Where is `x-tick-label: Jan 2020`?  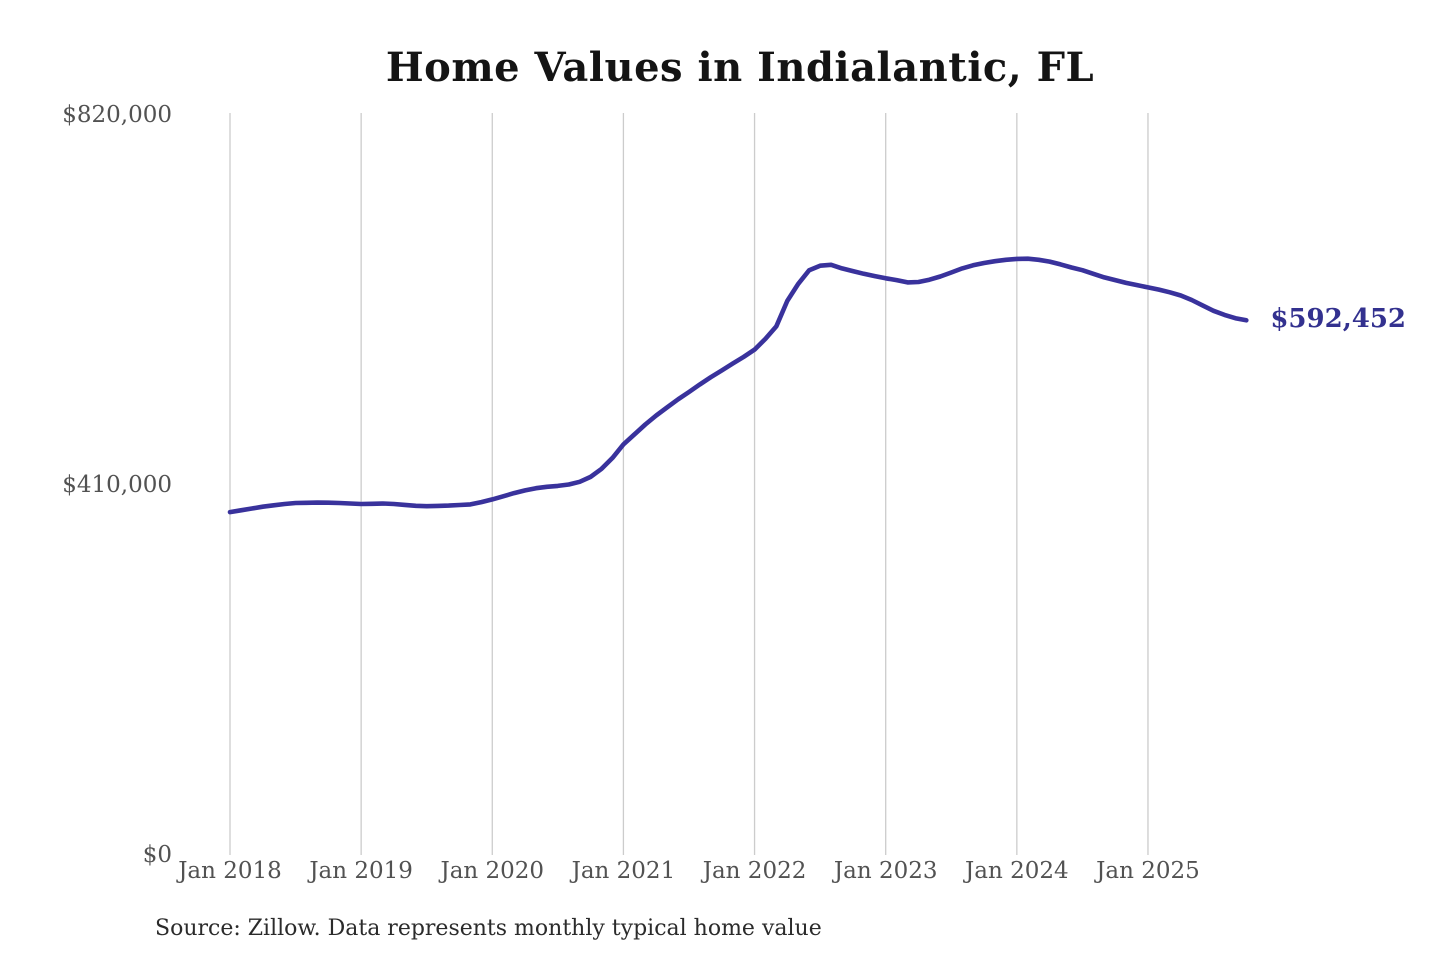
x-tick-label: Jan 2020 is located at coordinates (492, 871).